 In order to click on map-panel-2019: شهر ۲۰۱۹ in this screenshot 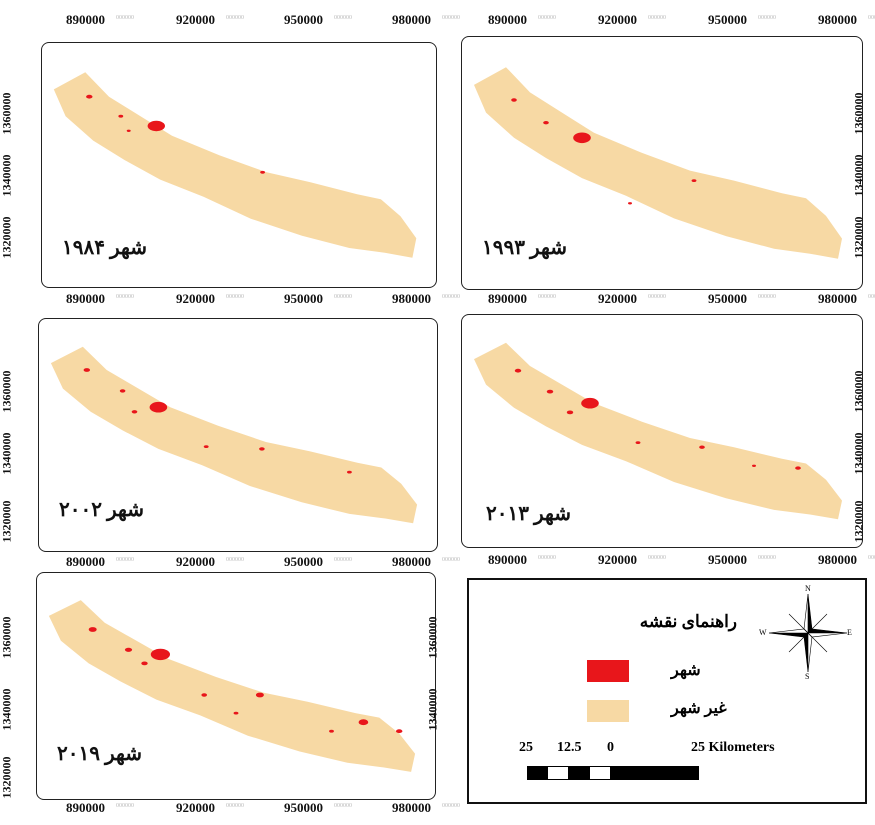, I will do `click(236, 686)`.